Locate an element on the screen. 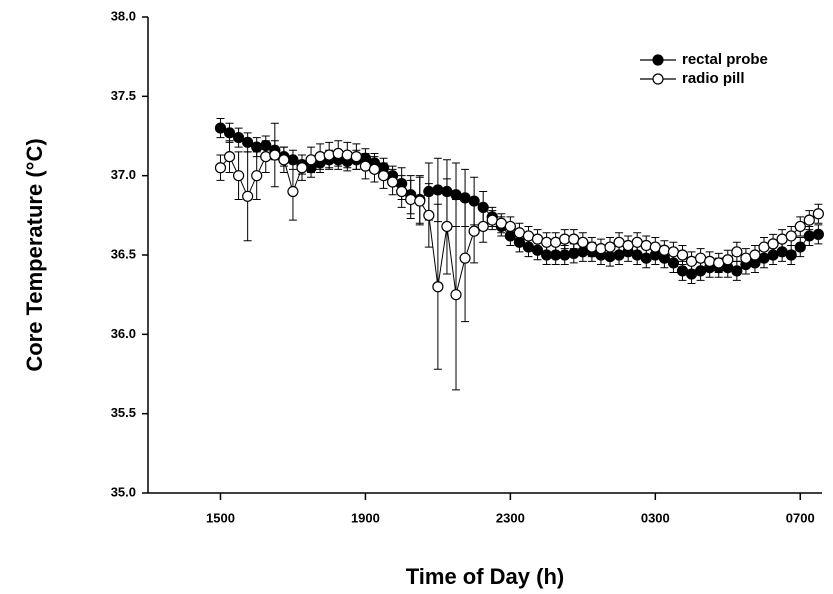  y-tick-label: 35.5 is located at coordinates (123, 412).